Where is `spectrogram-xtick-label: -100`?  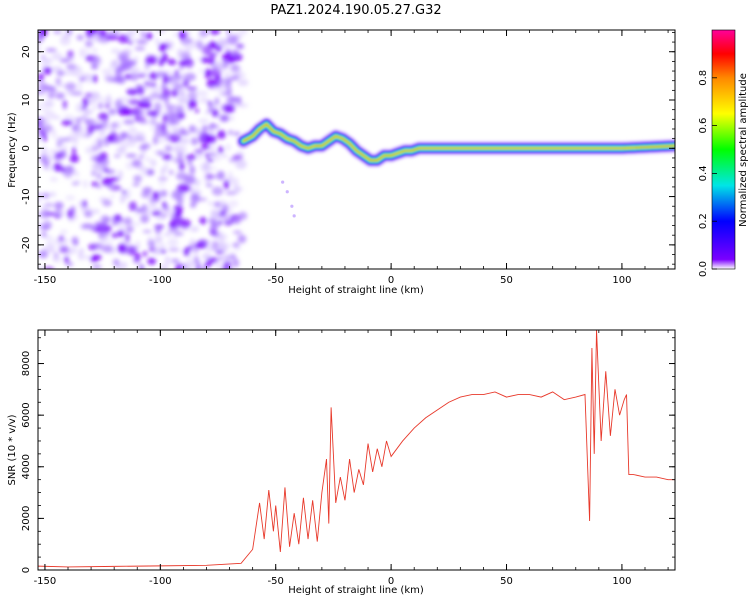 spectrogram-xtick-label: -100 is located at coordinates (160, 280).